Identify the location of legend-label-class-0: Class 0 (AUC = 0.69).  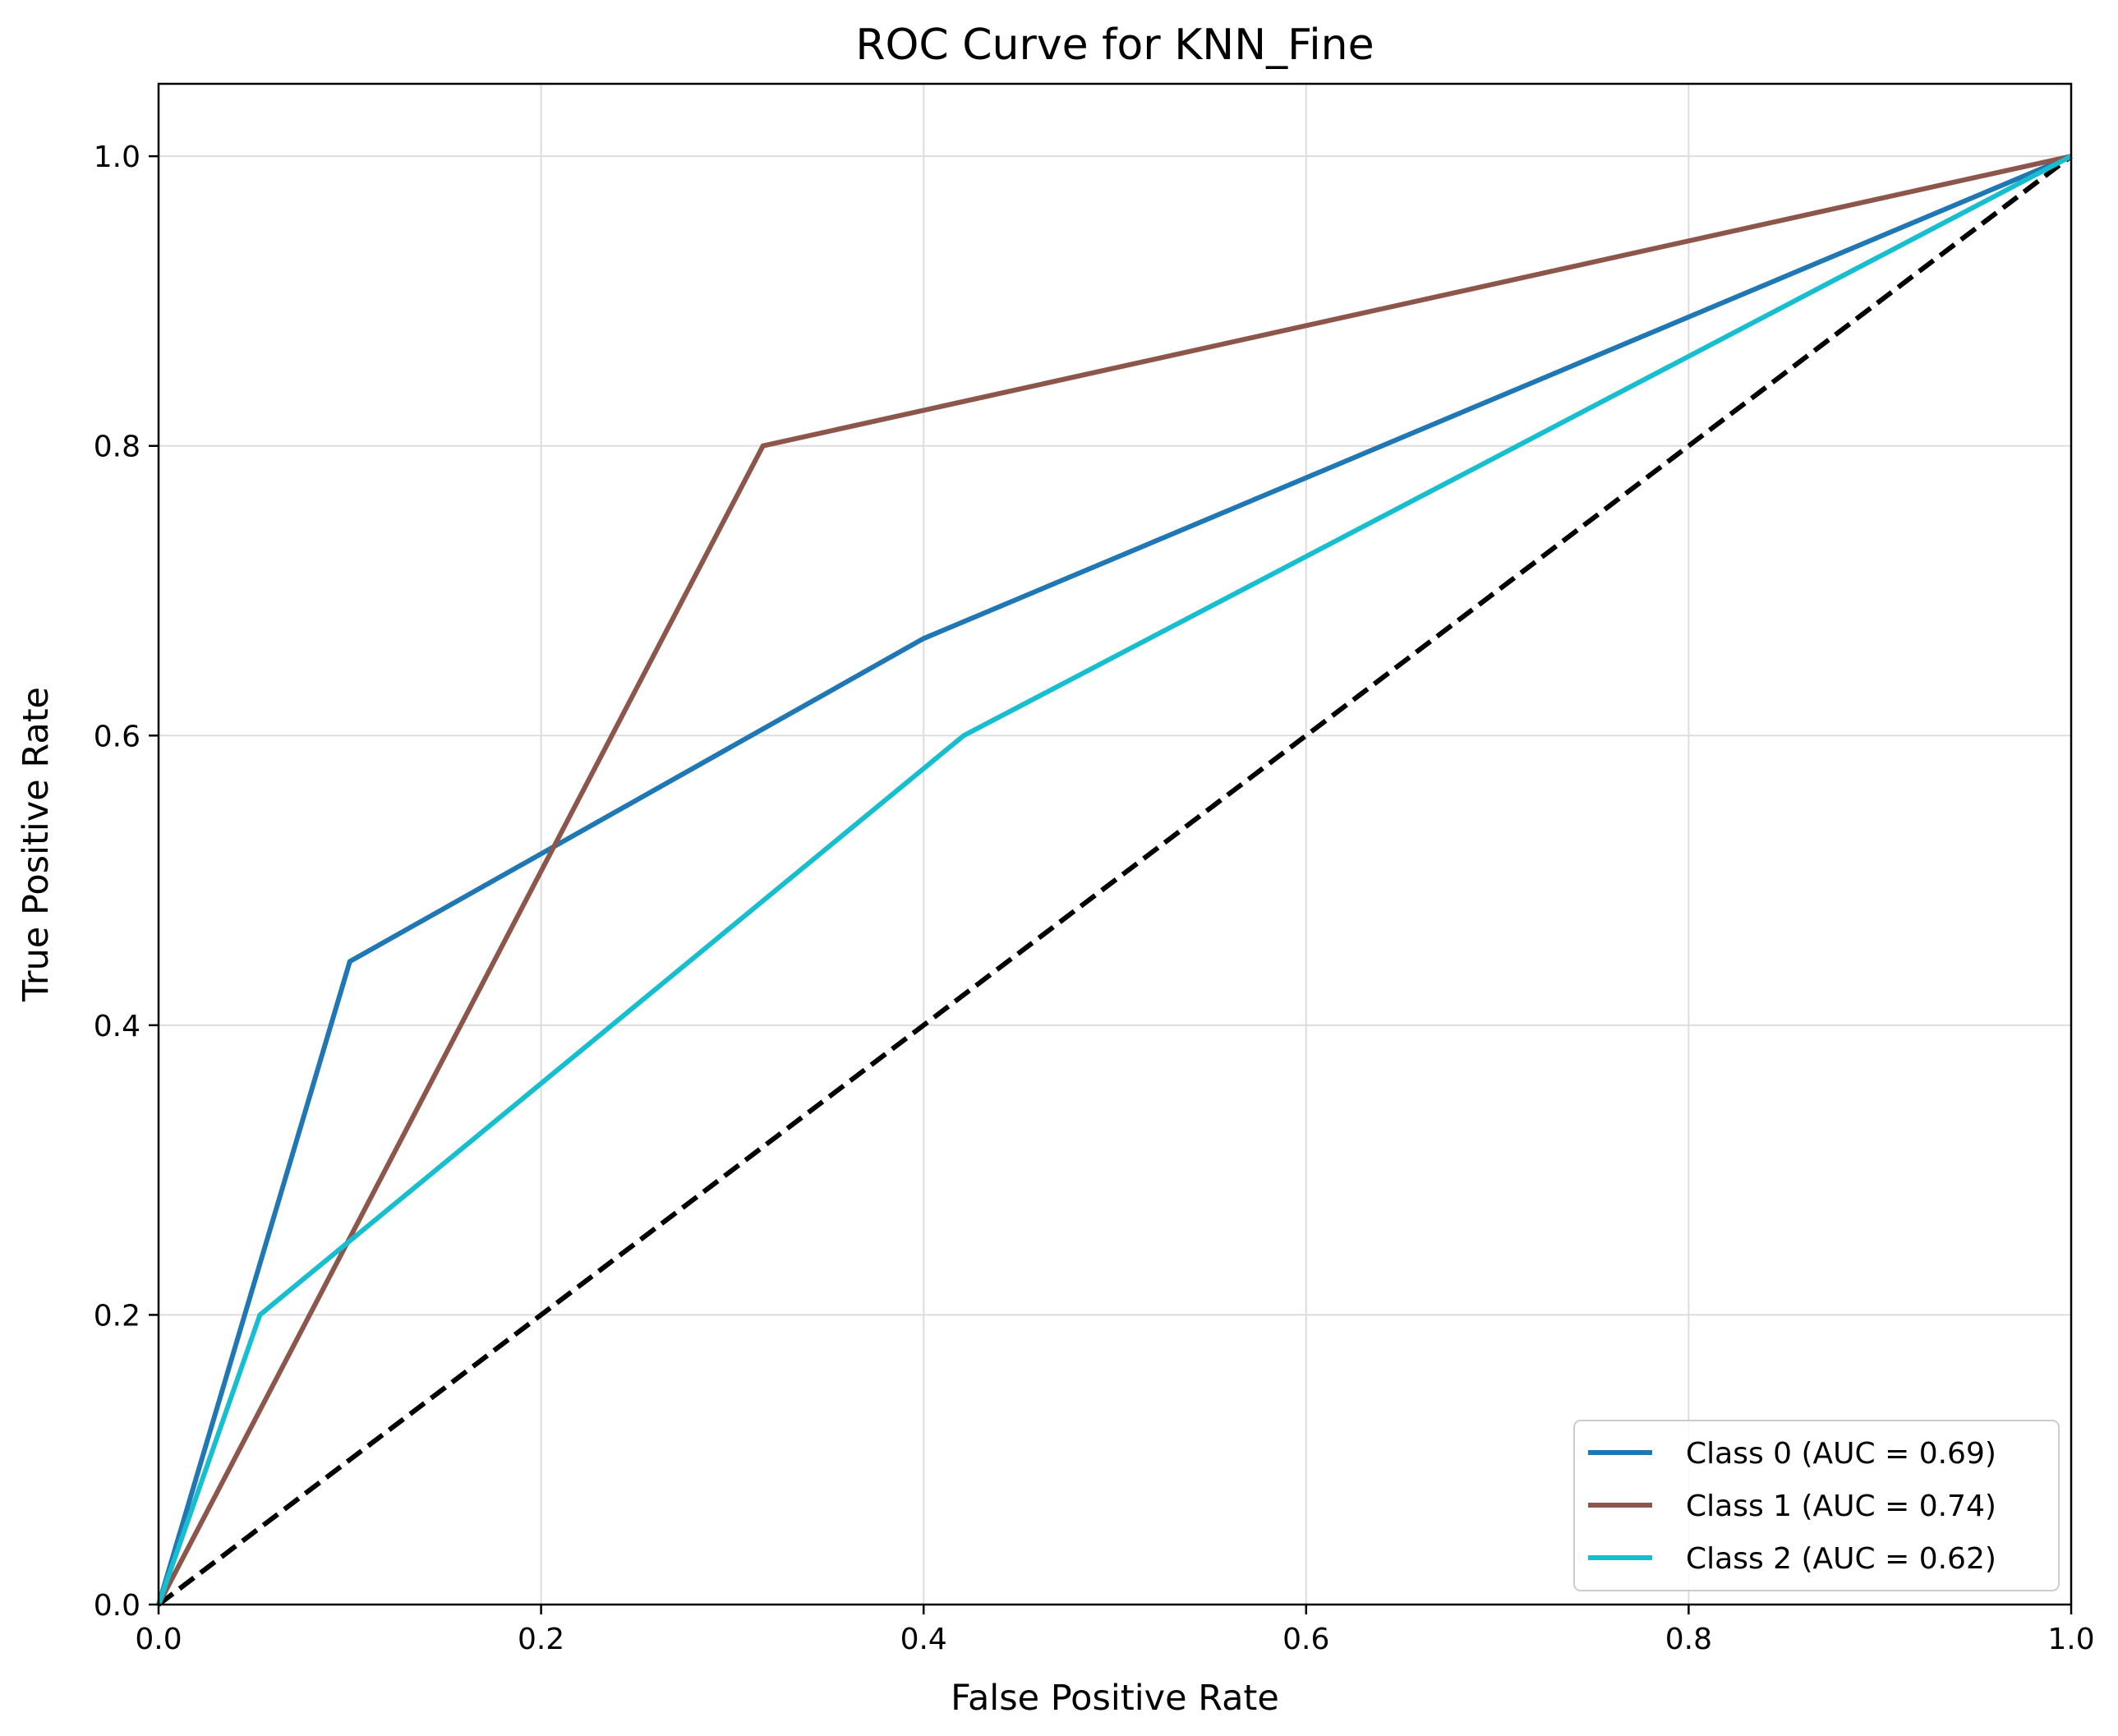
(1841, 1454).